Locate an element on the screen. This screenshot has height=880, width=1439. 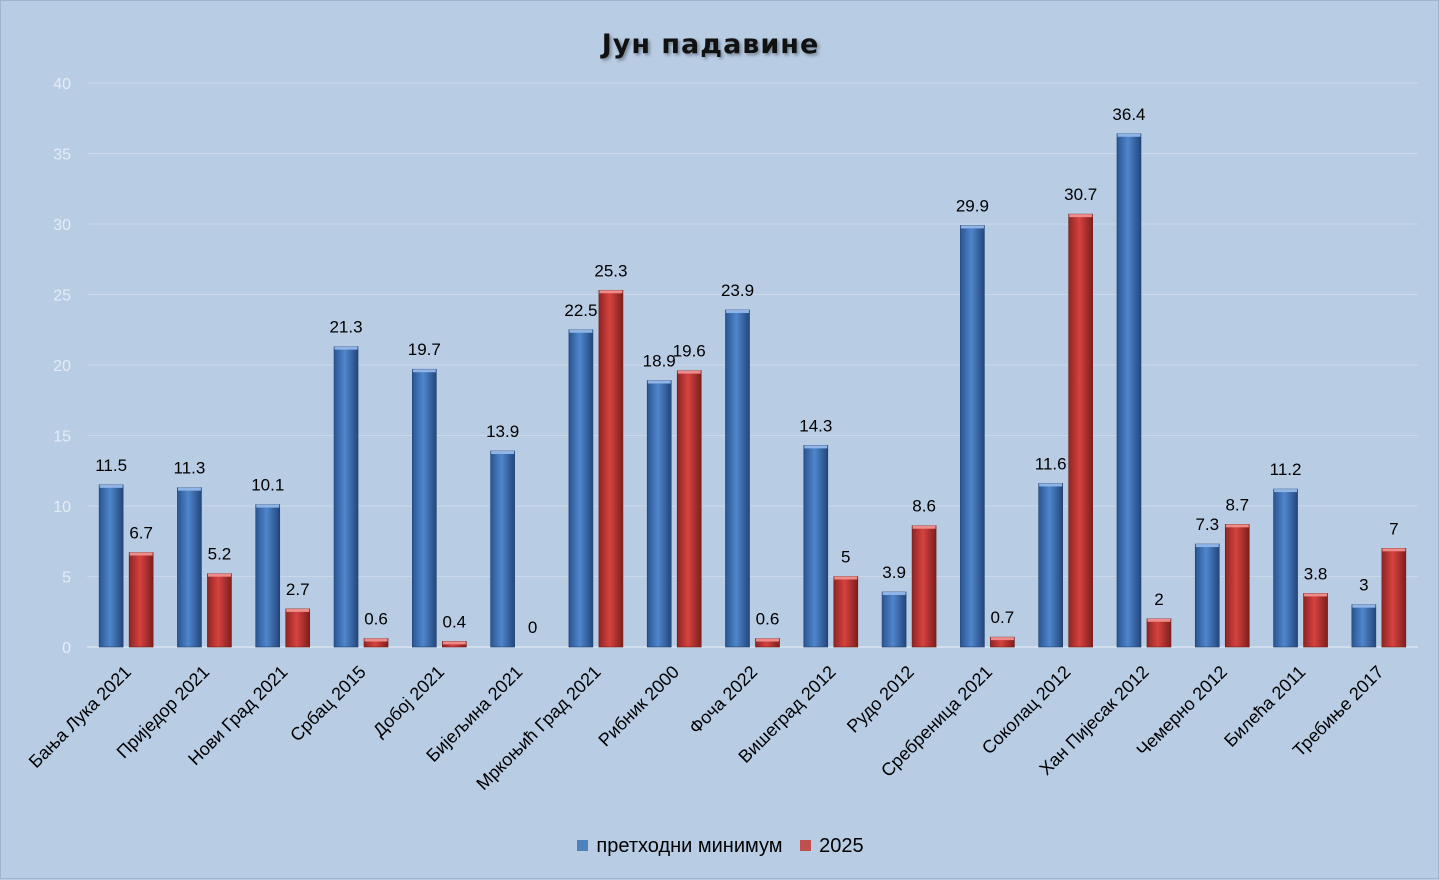
data-label-previous-minimum: 36.4 is located at coordinates (1128, 114).